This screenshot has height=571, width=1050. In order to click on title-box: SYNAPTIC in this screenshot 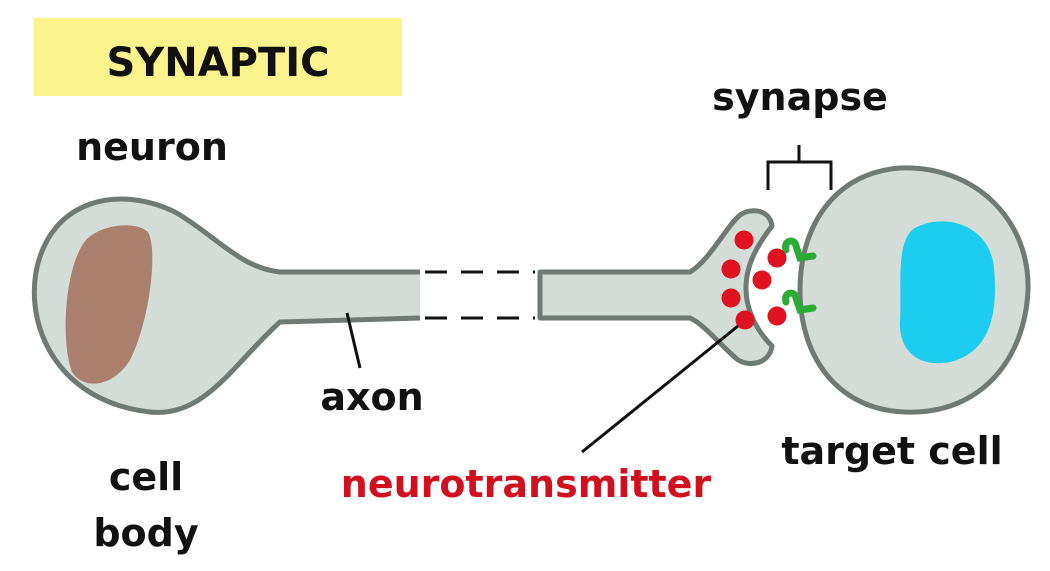, I will do `click(218, 57)`.